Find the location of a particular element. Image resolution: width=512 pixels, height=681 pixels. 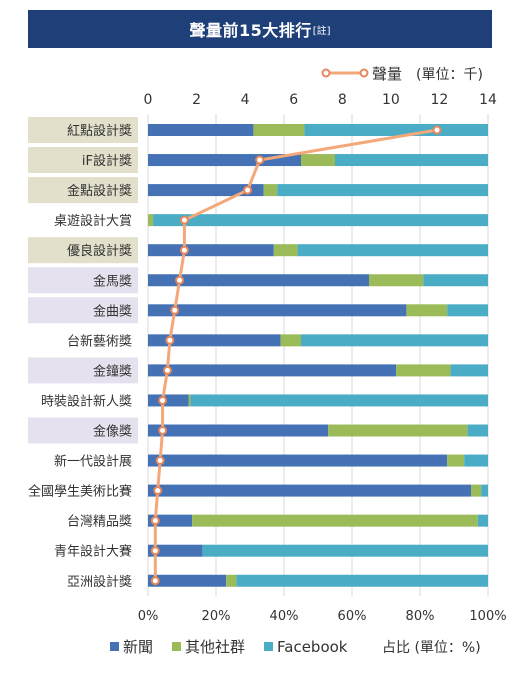

category-label: 時裝設計新人獎 is located at coordinates (86, 401).